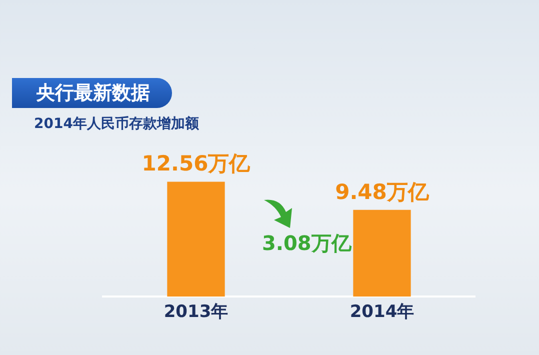  Describe the element at coordinates (92, 93) in the screenshot. I see `chart-title: 央行最新数据` at that location.